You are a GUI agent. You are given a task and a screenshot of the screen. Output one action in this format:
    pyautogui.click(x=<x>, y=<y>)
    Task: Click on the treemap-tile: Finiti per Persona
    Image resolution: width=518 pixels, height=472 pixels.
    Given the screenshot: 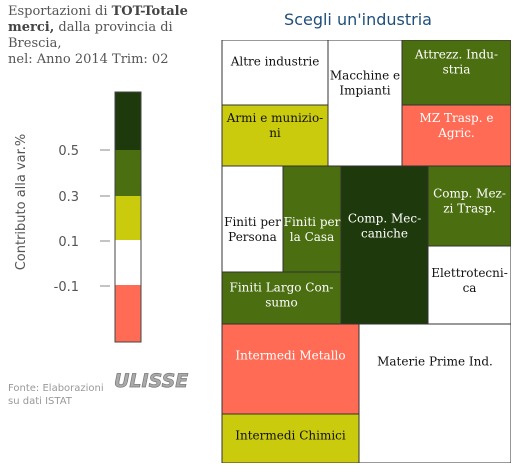 What is the action you would take?
    pyautogui.click(x=252, y=219)
    